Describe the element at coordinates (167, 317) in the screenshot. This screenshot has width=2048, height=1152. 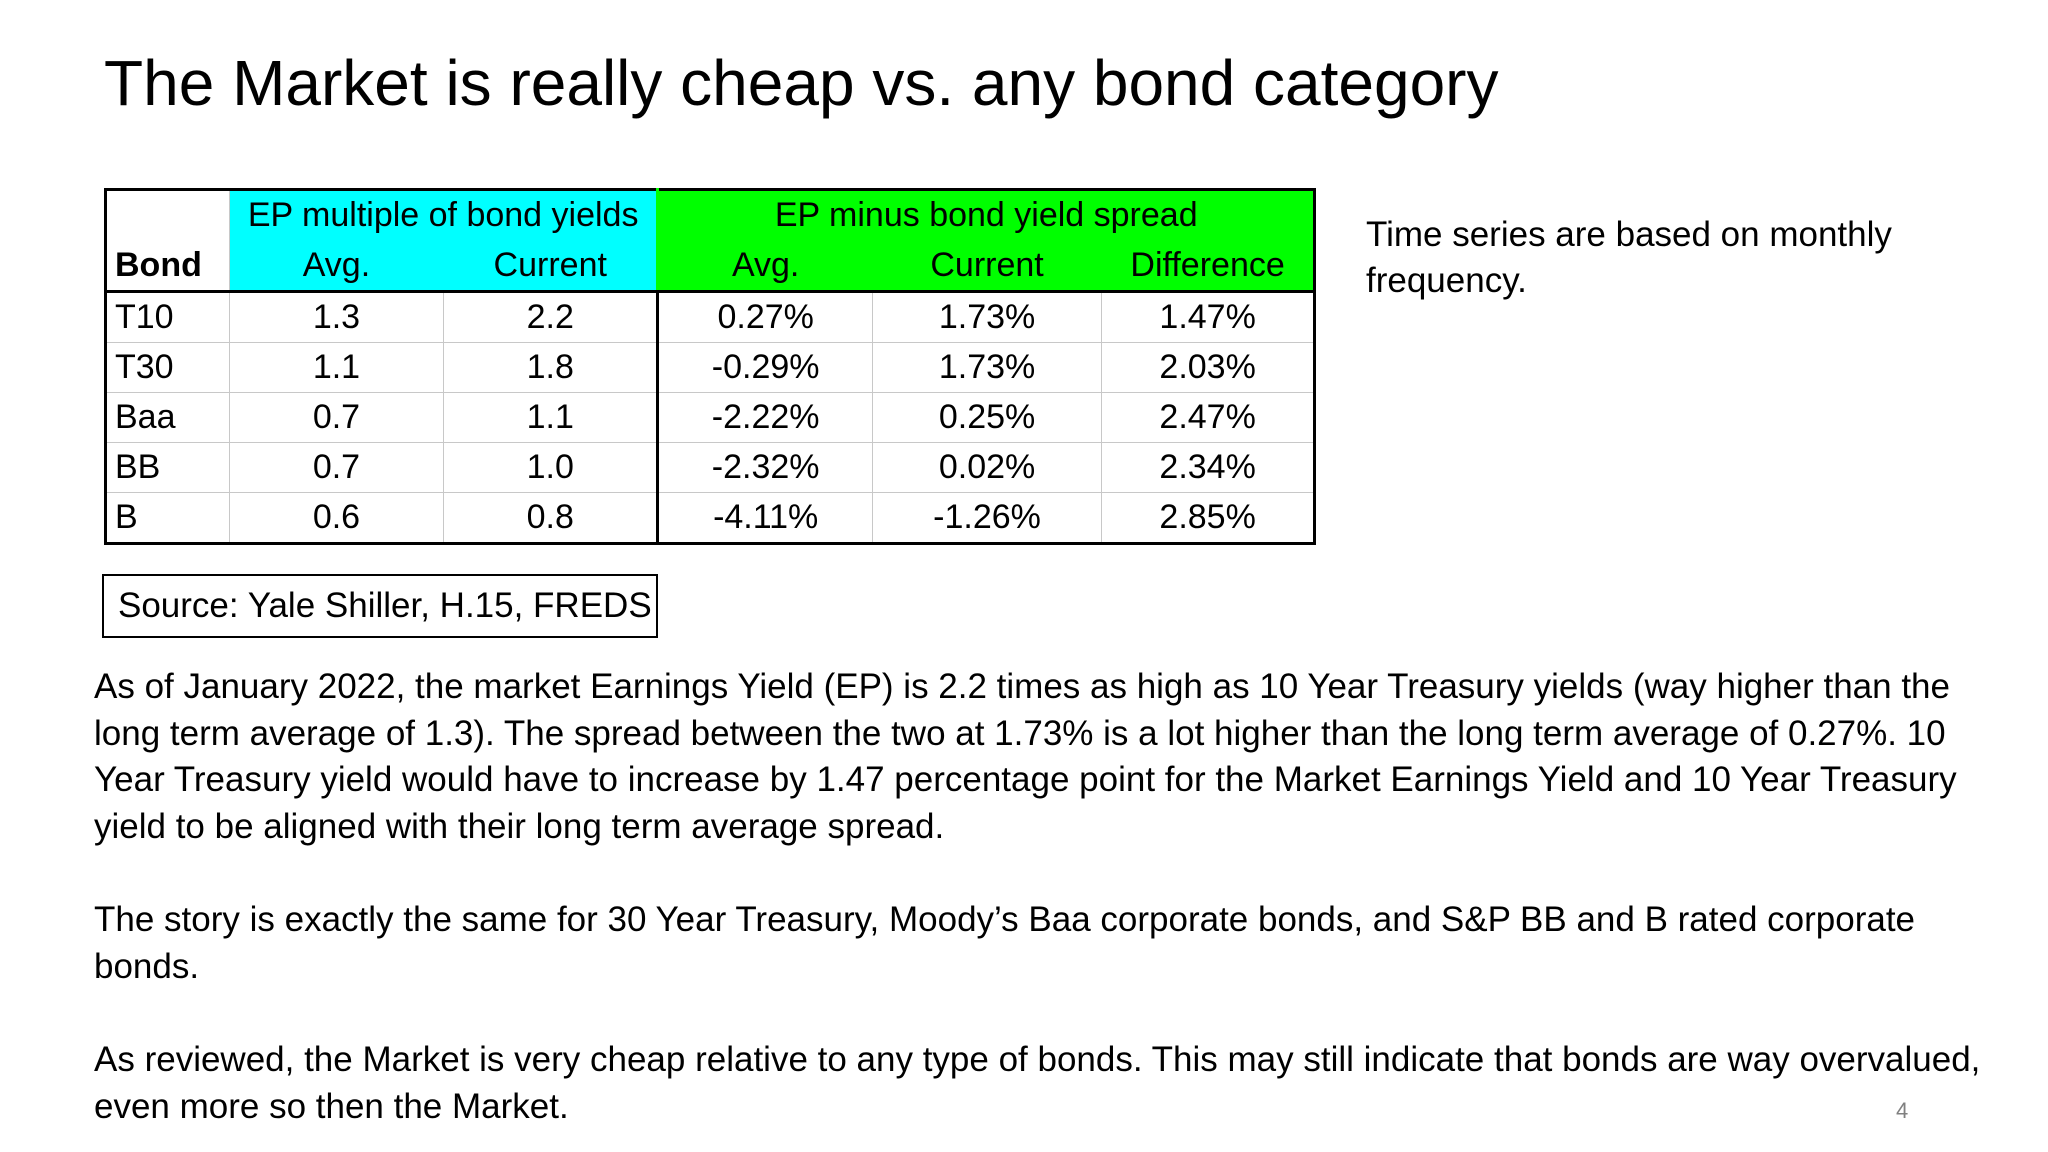
I see `bond-cell: T10` at that location.